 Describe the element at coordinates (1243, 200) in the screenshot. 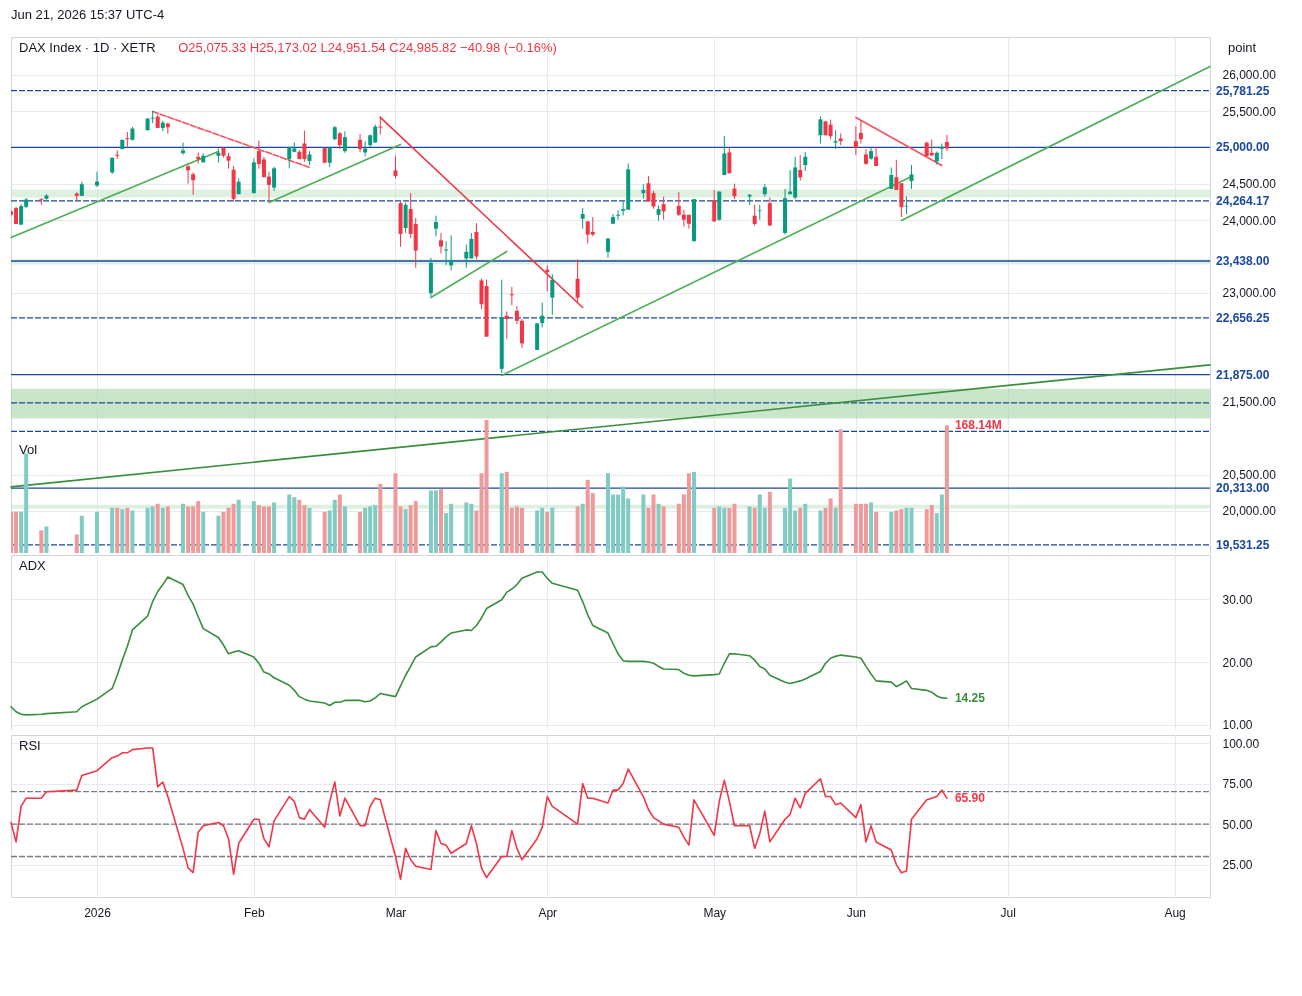

I see `ref-line-label: 24,264.17` at that location.